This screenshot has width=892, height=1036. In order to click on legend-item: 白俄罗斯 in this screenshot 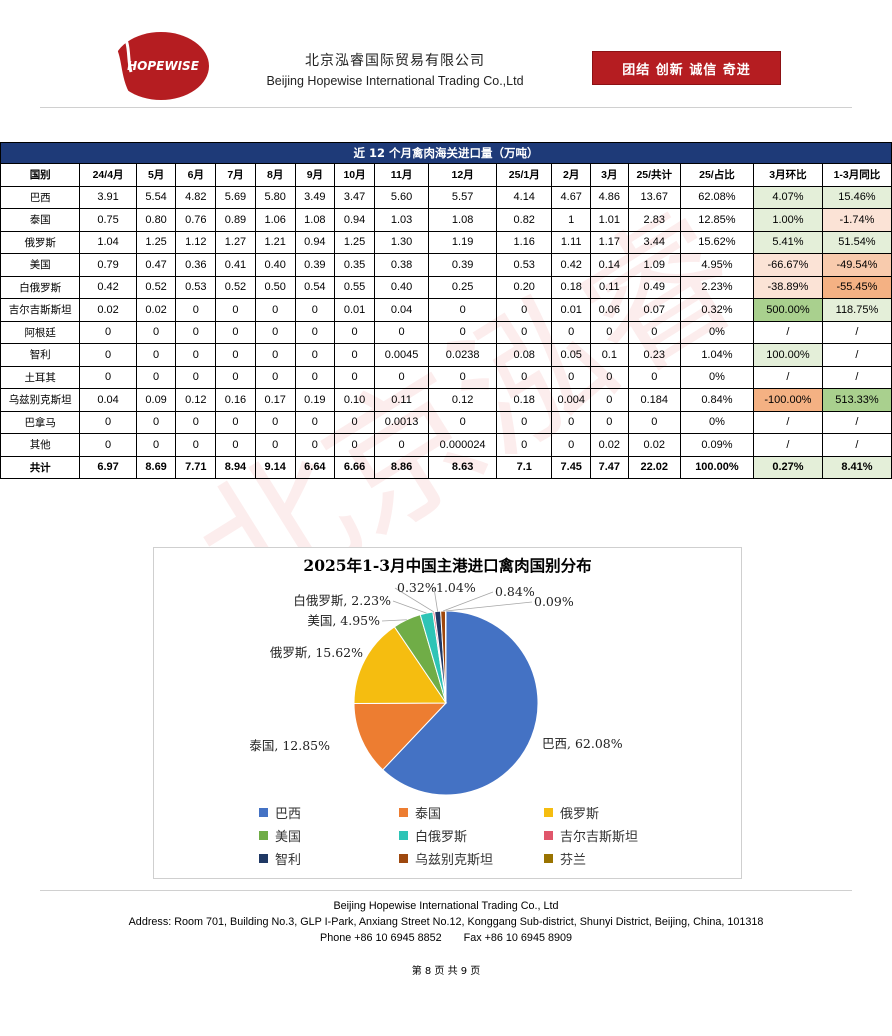, I will do `click(433, 835)`.